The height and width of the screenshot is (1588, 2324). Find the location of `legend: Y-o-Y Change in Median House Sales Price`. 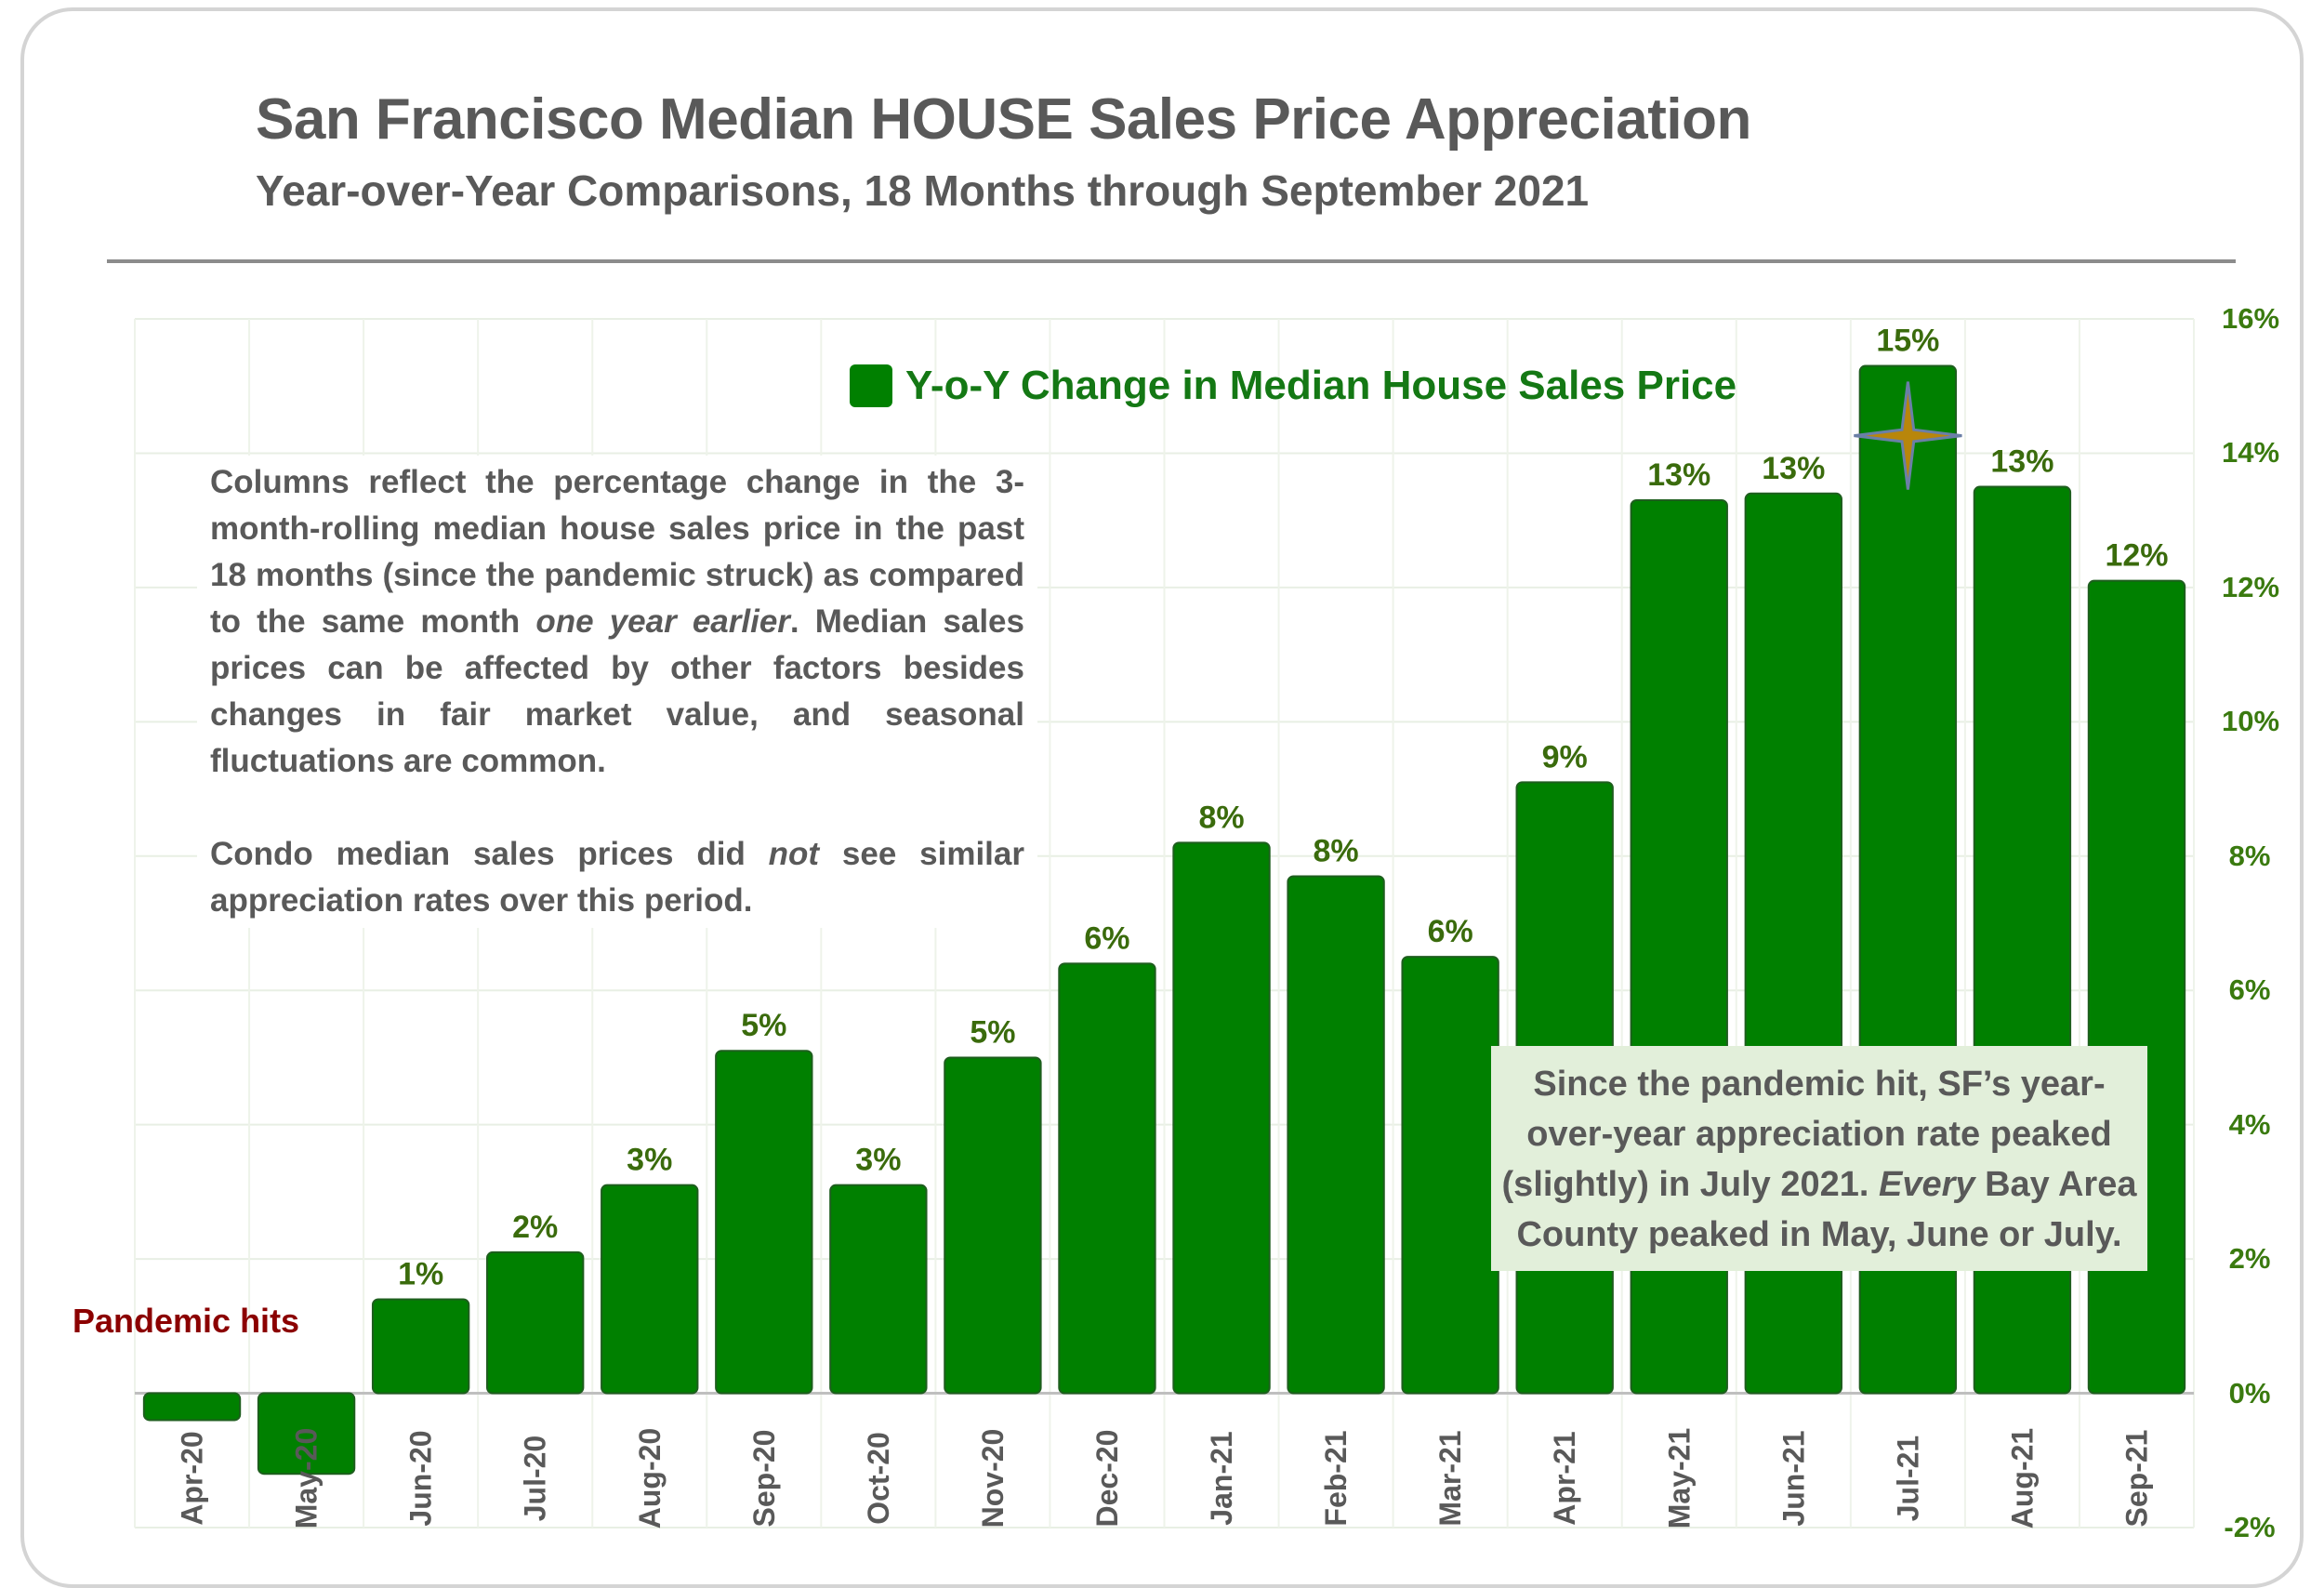

legend: Y-o-Y Change in Median House Sales Price is located at coordinates (1293, 386).